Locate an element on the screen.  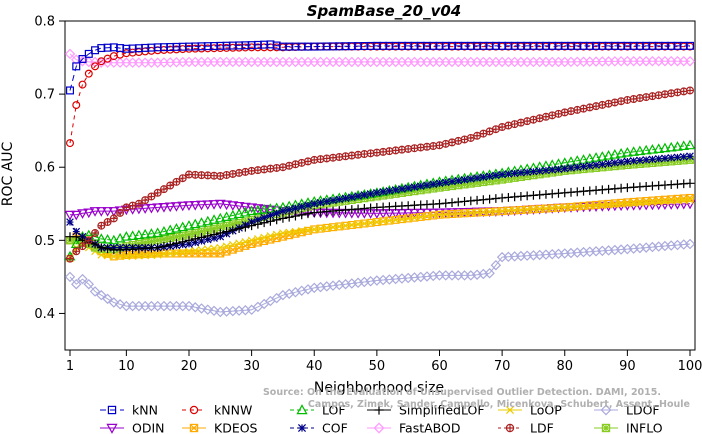
legend-label: INFLO is located at coordinates (644, 427).